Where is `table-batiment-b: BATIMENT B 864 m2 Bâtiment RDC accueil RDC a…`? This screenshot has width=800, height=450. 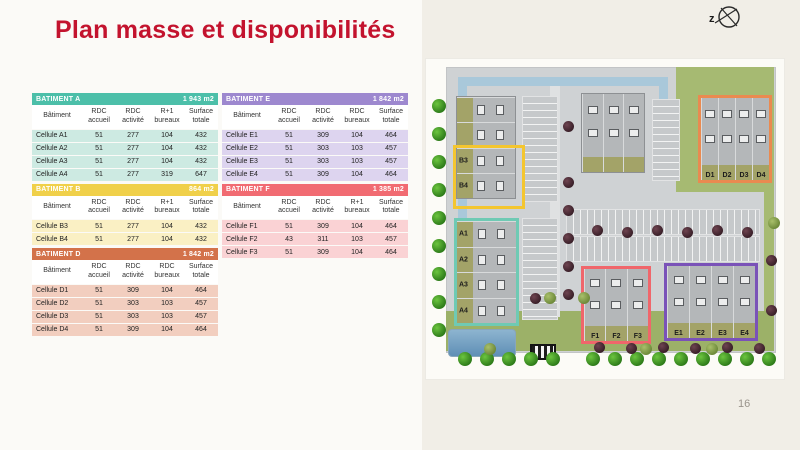
table-batiment-b: BATIMENT B 864 m2 Bâtiment RDC accueil RDC a… is located at coordinates (125, 214).